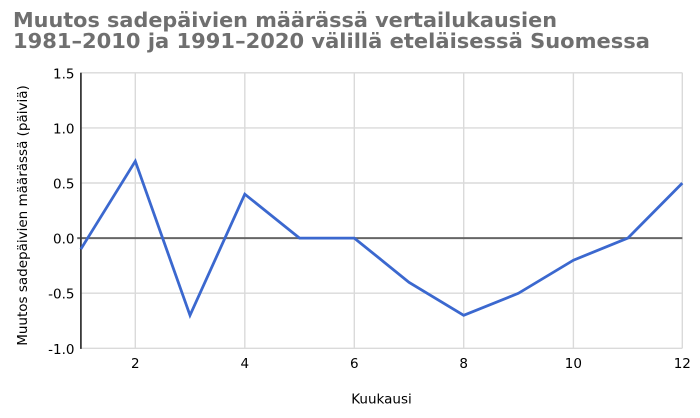 The width and height of the screenshot is (700, 418). What do you see at coordinates (135, 364) in the screenshot?
I see `svg-text: 2` at bounding box center [135, 364].